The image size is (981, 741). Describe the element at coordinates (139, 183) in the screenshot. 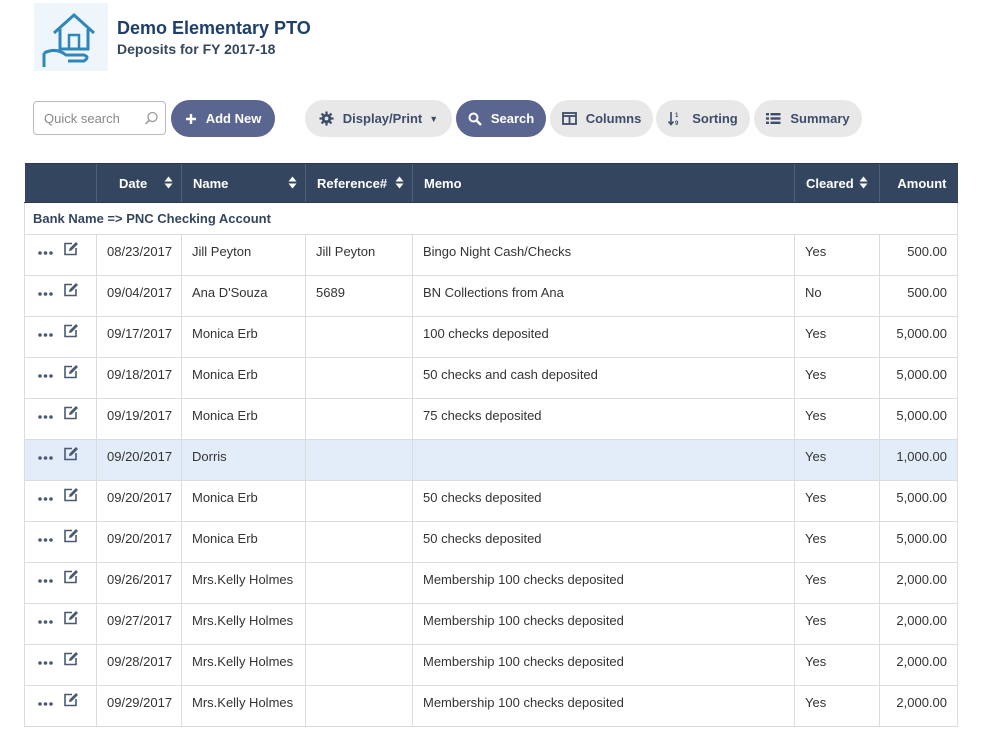

I see `date-column-header: Date` at that location.